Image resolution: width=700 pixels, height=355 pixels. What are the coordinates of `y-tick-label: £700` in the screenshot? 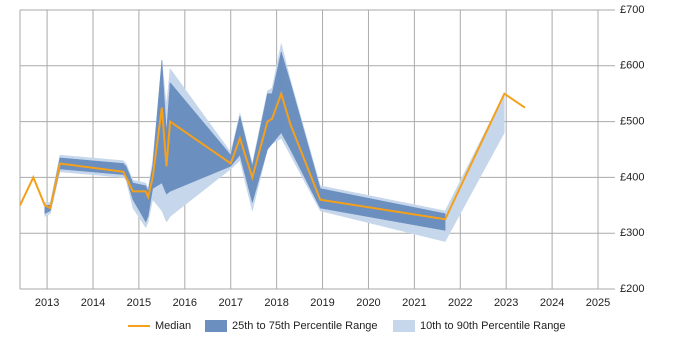 It's located at (632, 10).